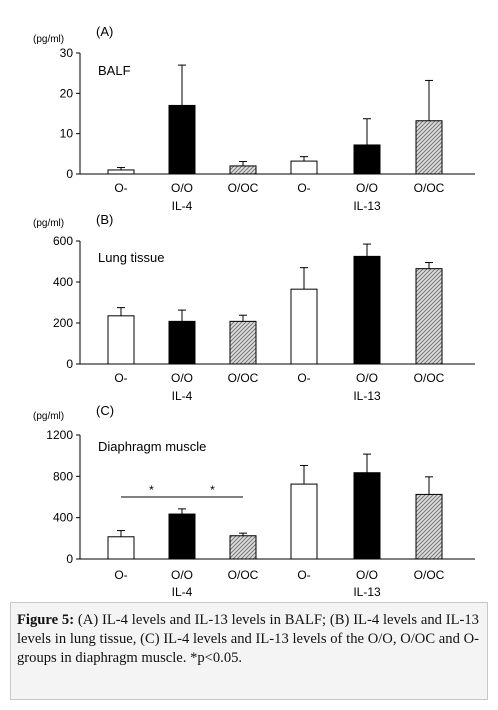  I want to click on panel-title: Diaphragm muscle, so click(152, 446).